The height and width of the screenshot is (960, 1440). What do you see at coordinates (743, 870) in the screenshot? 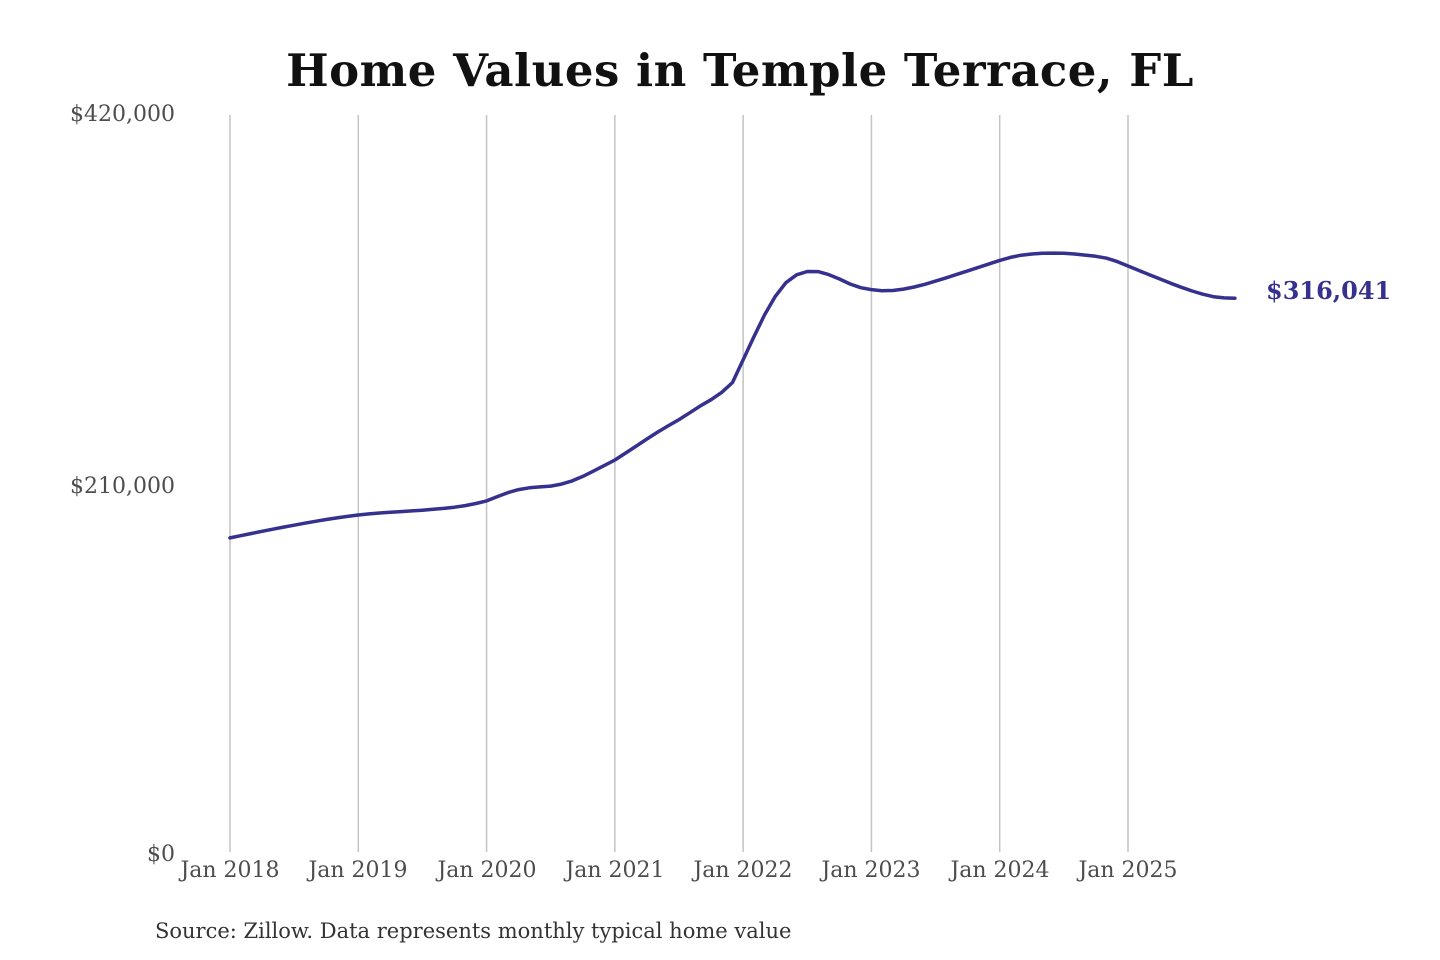
I see `x-axis-tick-jan-2022: Jan 2022` at bounding box center [743, 870].